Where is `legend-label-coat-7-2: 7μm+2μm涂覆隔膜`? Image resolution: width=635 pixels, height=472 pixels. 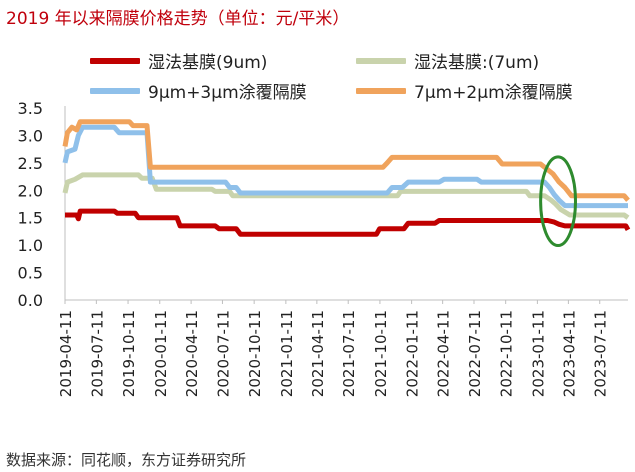
legend-label-coat-7-2: 7μm+2μm涂覆隔膜 is located at coordinates (493, 93).